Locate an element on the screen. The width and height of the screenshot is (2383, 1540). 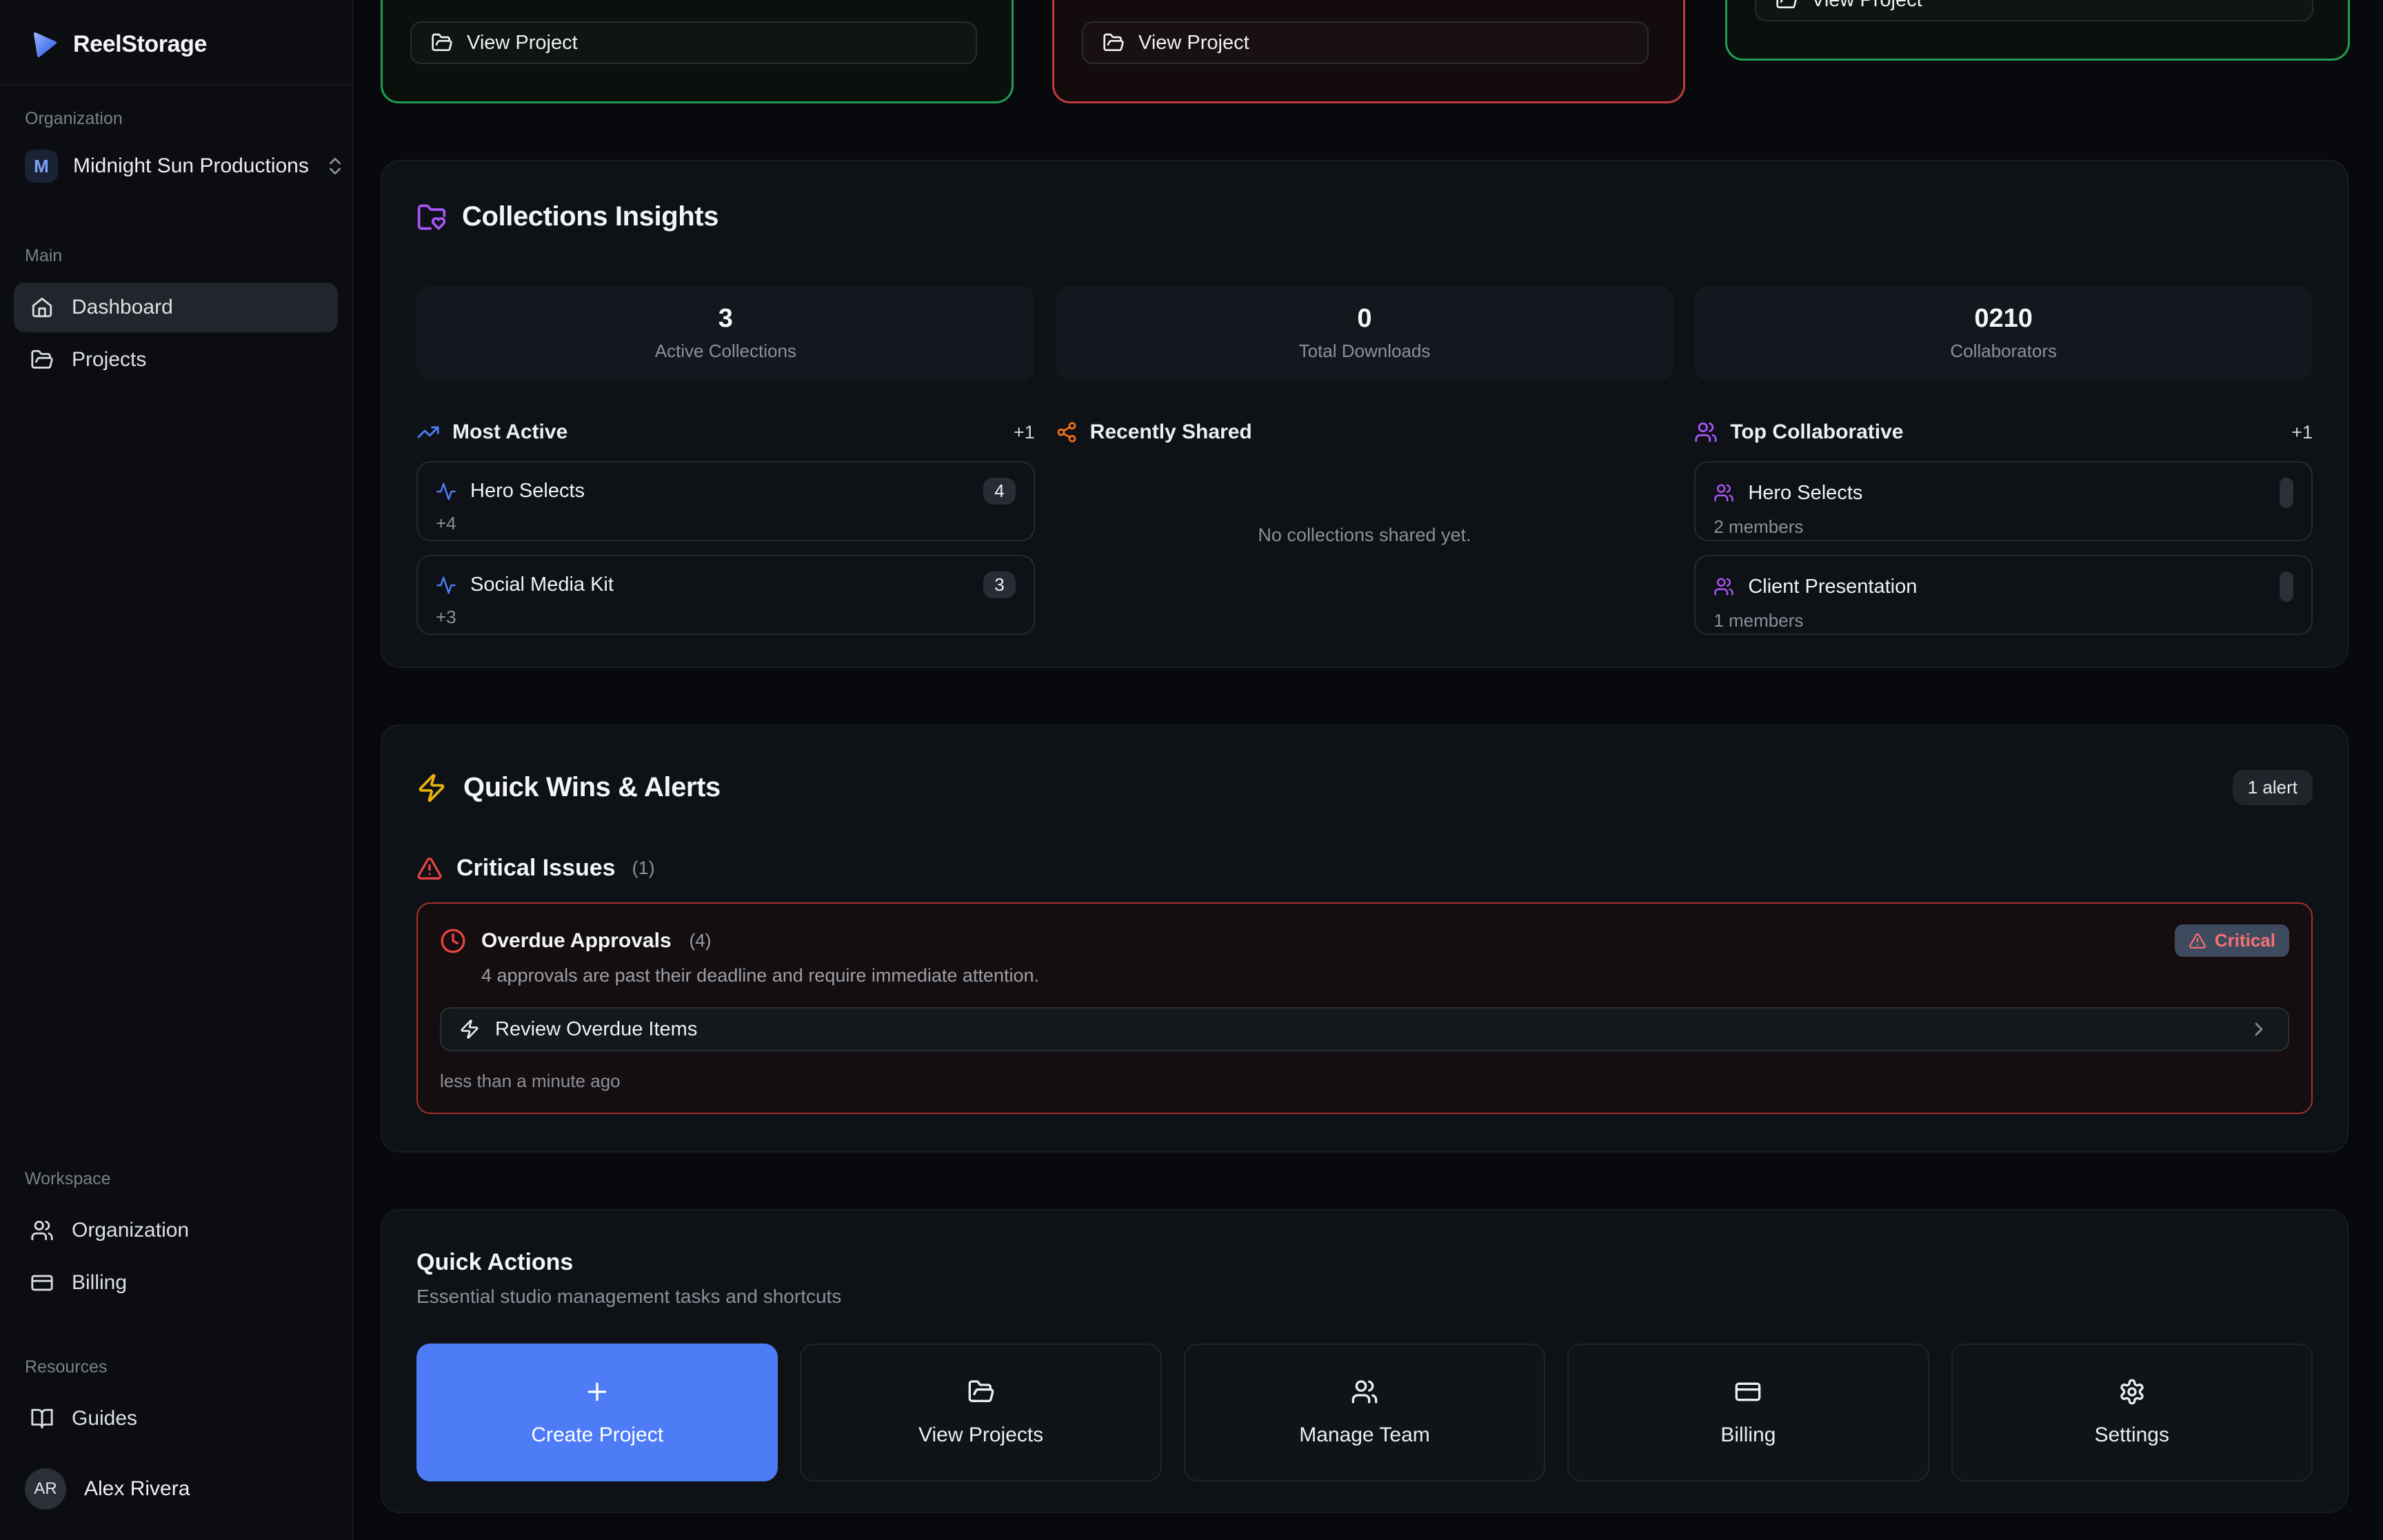
folder-heart-icon is located at coordinates (431, 217).